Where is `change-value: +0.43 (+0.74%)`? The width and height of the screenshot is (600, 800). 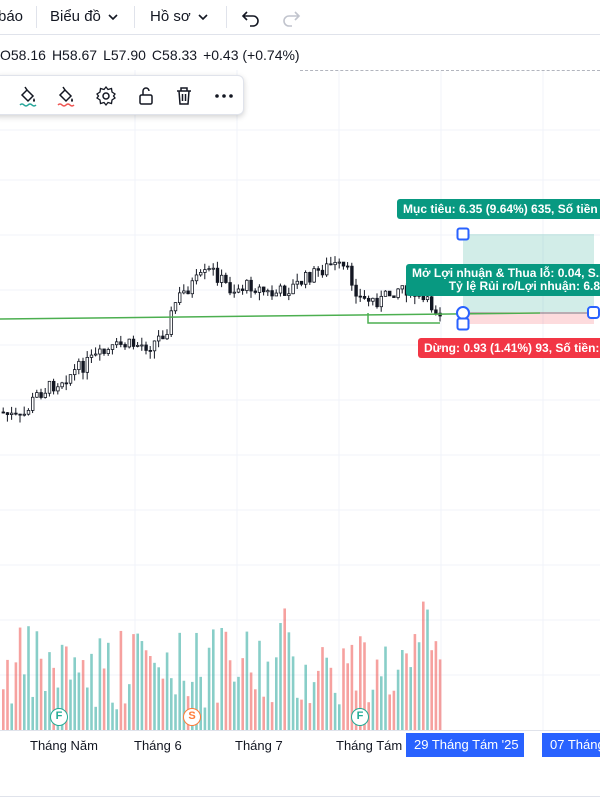 change-value: +0.43 (+0.74%) is located at coordinates (251, 55).